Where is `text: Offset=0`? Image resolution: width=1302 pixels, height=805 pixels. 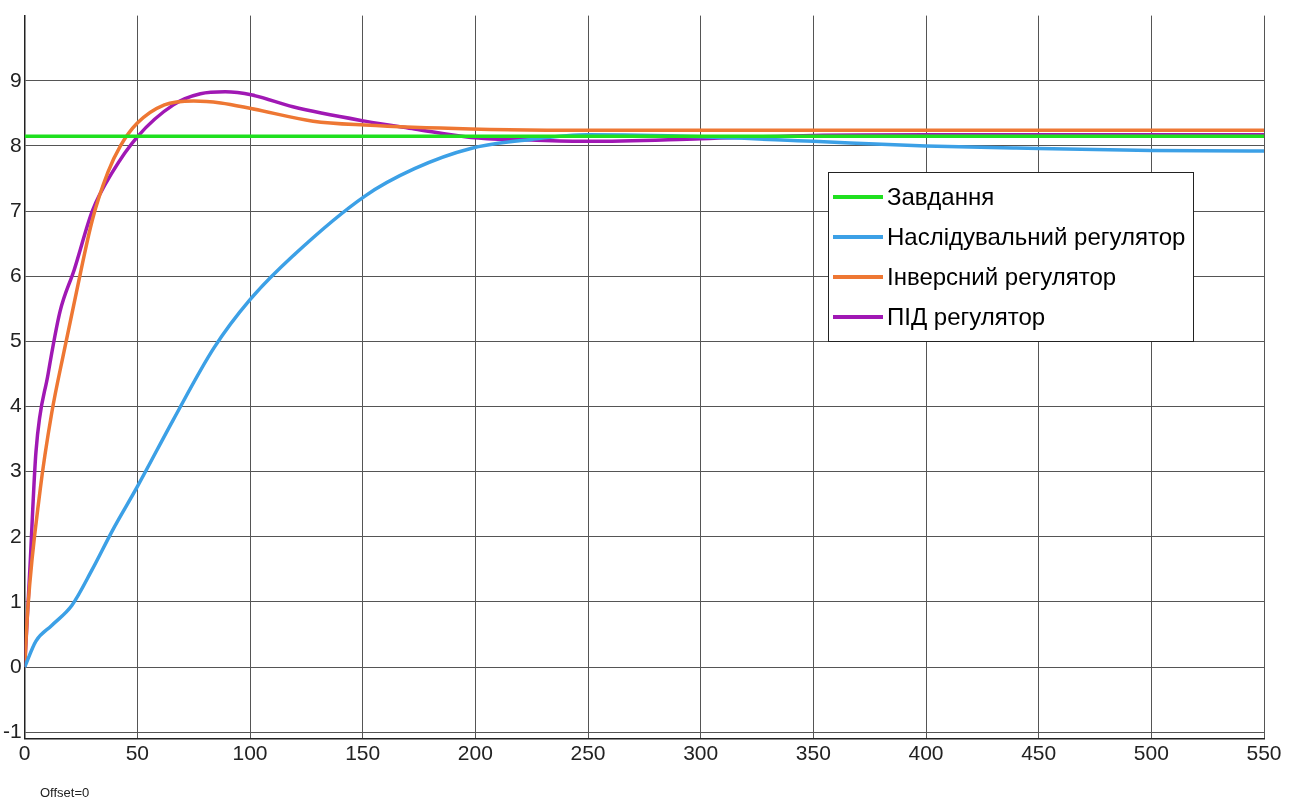 text: Offset=0 is located at coordinates (65, 792).